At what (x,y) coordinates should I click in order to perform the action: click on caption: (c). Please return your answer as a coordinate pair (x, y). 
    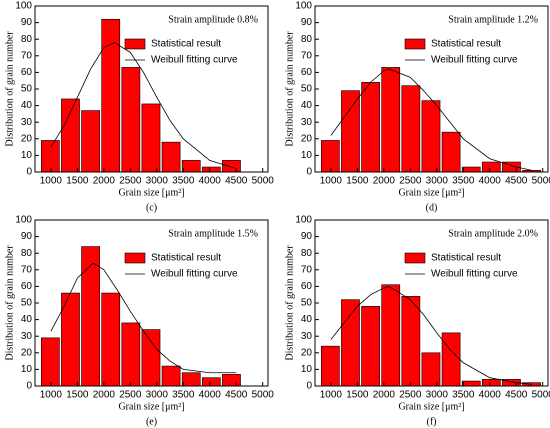
    Looking at the image, I should click on (151, 207).